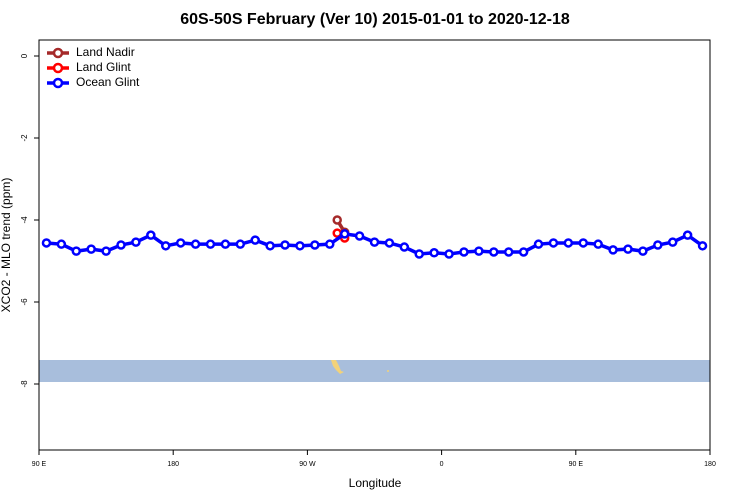 Image resolution: width=750 pixels, height=500 pixels. Describe the element at coordinates (108, 82) in the screenshot. I see `legend-label: Ocean Glint` at that location.